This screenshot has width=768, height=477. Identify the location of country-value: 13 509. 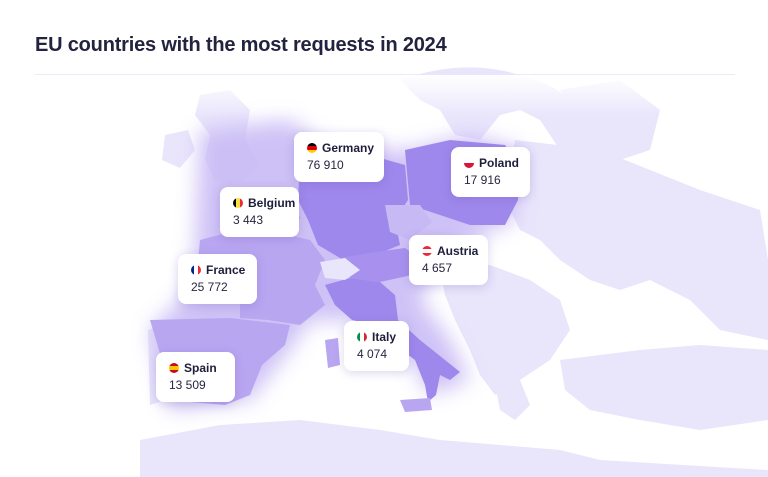
(187, 385).